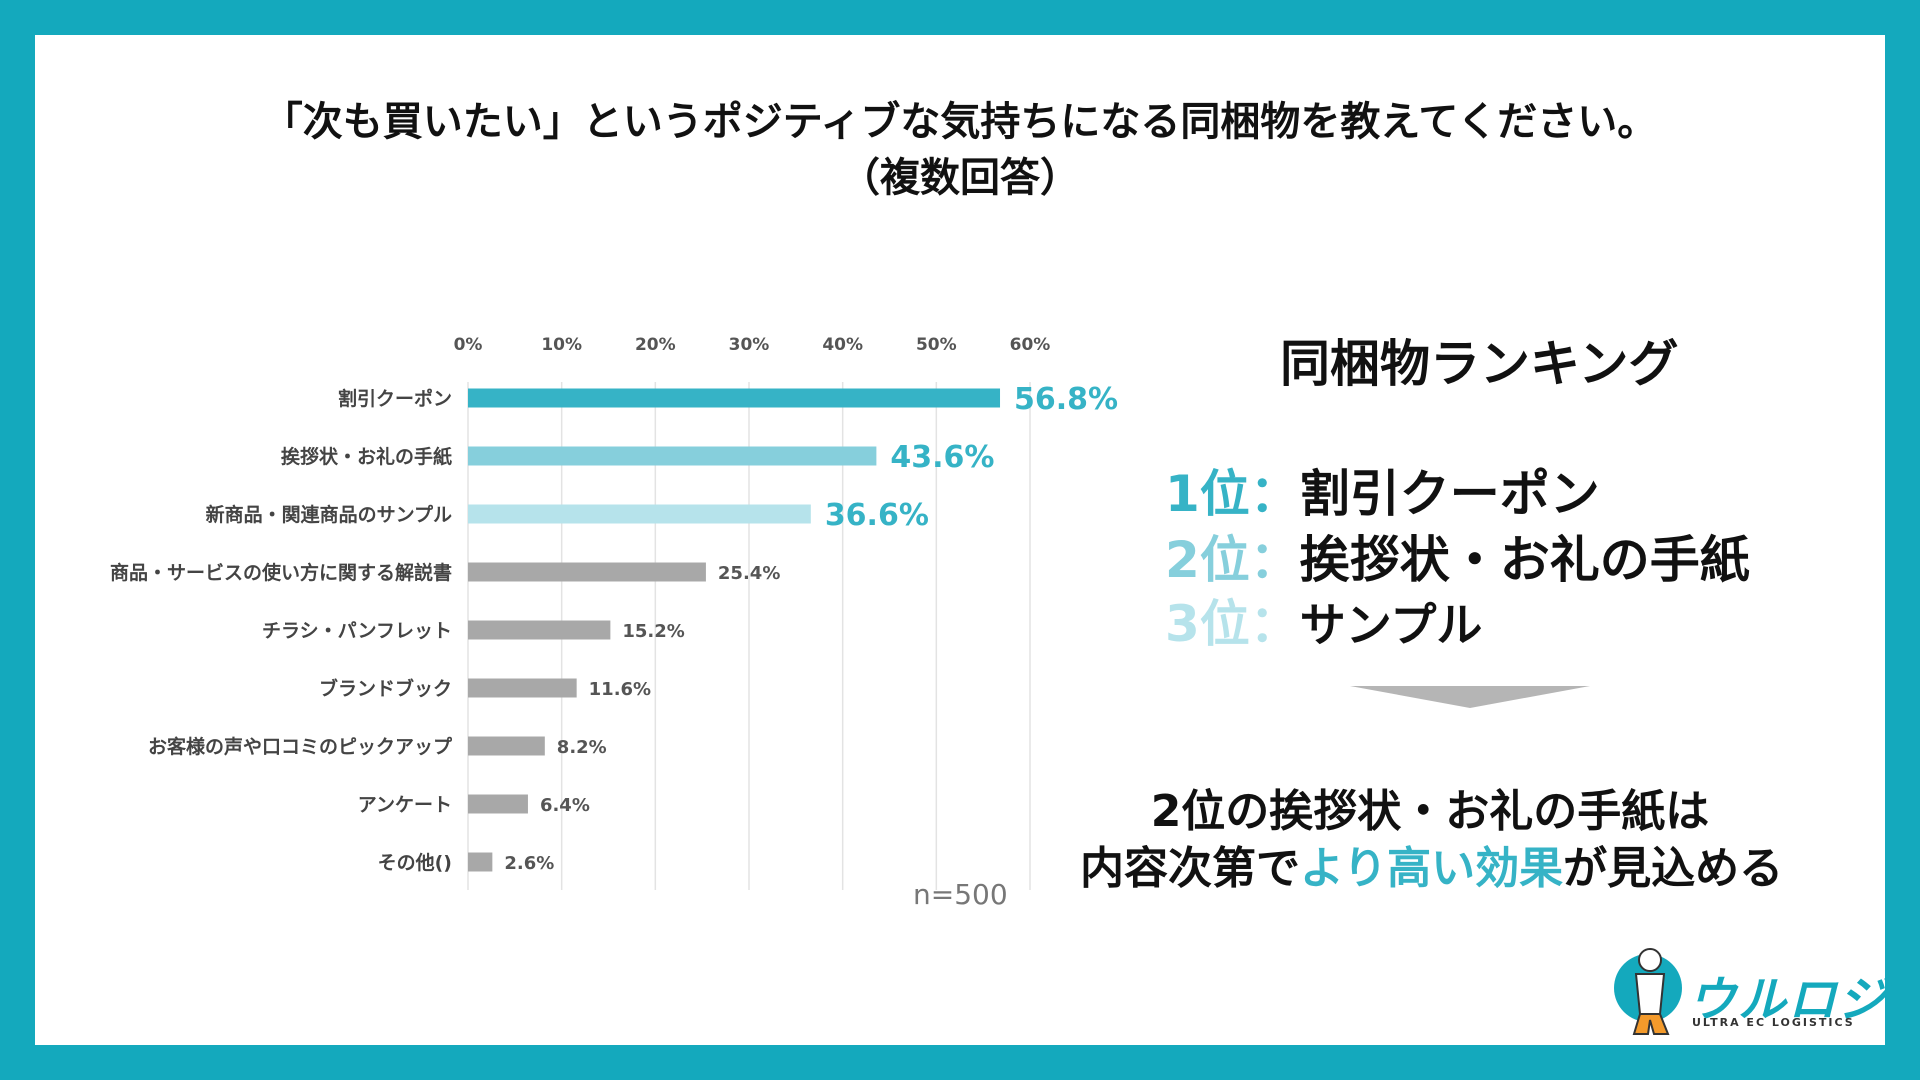 This screenshot has width=1920, height=1080. I want to click on category-label: ブランドブック, so click(385, 688).